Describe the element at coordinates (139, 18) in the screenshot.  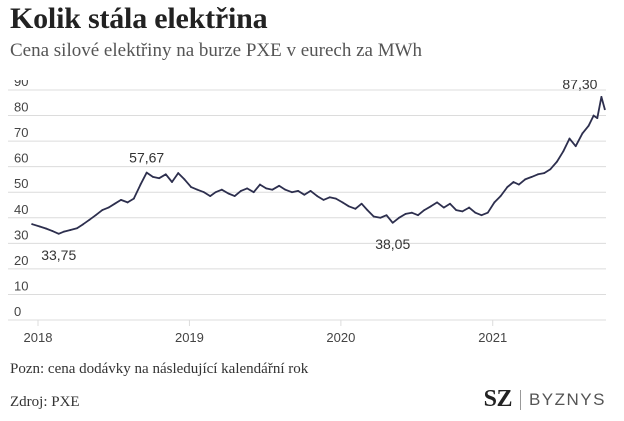
I see `chart-title: Kolik stála elektřina` at that location.